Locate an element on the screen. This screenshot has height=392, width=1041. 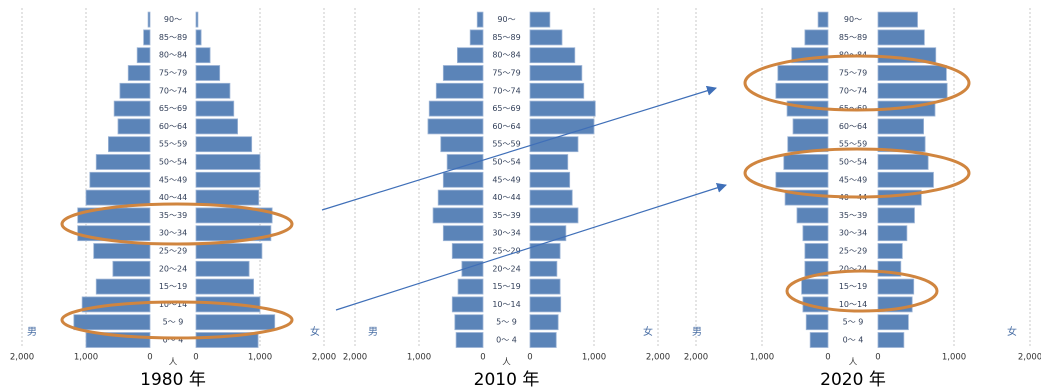
highlight-ellipse is located at coordinates (177, 320).